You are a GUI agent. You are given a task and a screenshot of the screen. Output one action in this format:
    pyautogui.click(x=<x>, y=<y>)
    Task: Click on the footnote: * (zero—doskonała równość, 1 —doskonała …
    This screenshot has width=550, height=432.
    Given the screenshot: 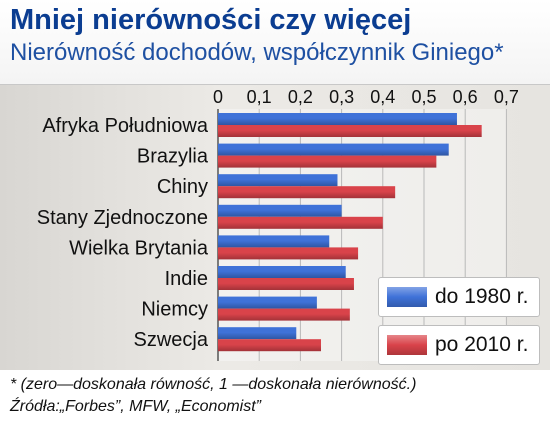 What is the action you would take?
    pyautogui.click(x=213, y=384)
    